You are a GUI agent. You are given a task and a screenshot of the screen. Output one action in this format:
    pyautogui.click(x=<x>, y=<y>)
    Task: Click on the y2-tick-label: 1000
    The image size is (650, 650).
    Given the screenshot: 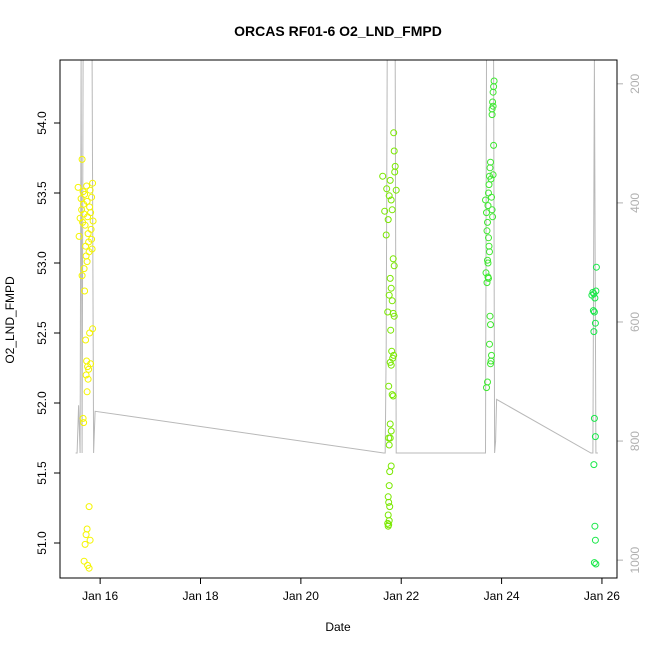 What is the action you would take?
    pyautogui.click(x=635, y=559)
    